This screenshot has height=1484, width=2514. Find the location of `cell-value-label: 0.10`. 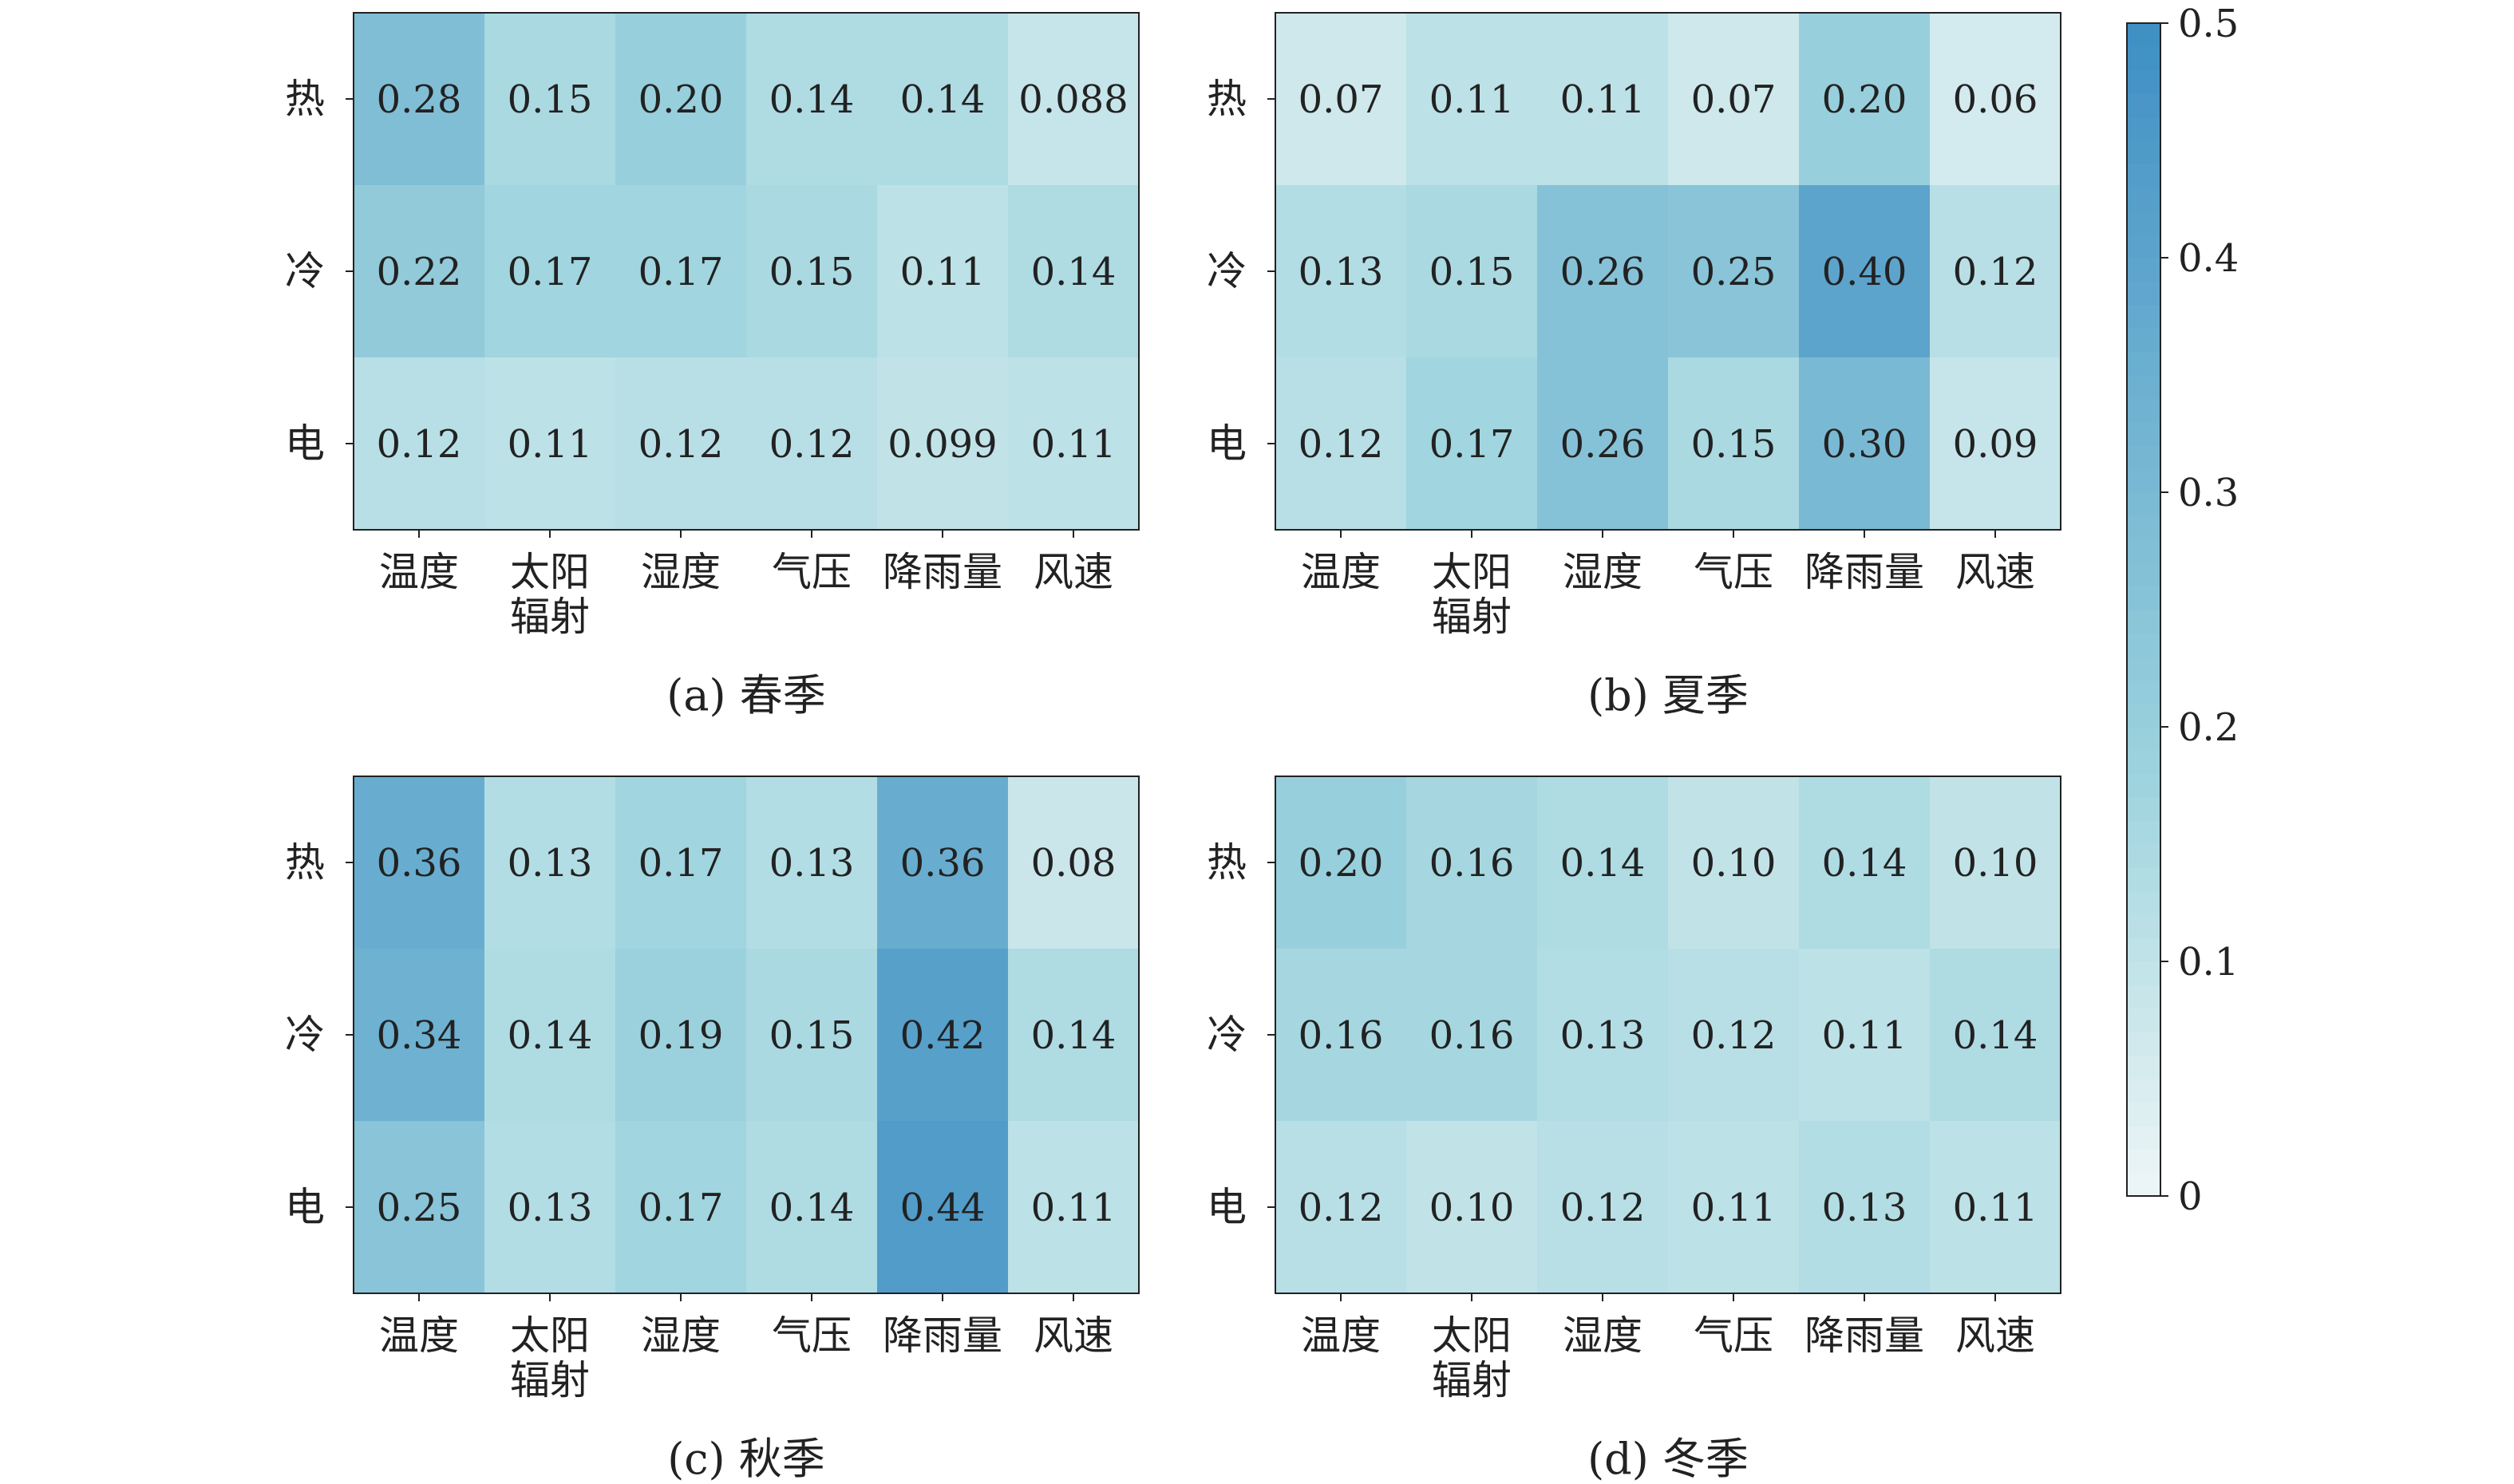

cell-value-label: 0.10 is located at coordinates (1734, 863).